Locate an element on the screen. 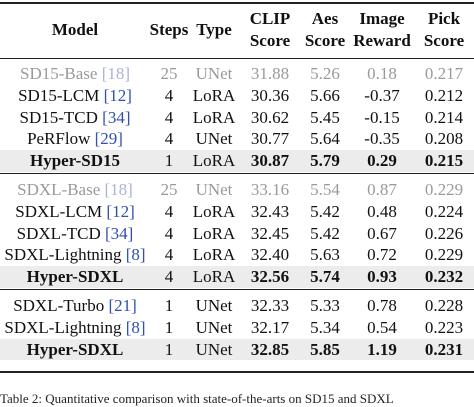  value-cell: 32.43 is located at coordinates (270, 211).